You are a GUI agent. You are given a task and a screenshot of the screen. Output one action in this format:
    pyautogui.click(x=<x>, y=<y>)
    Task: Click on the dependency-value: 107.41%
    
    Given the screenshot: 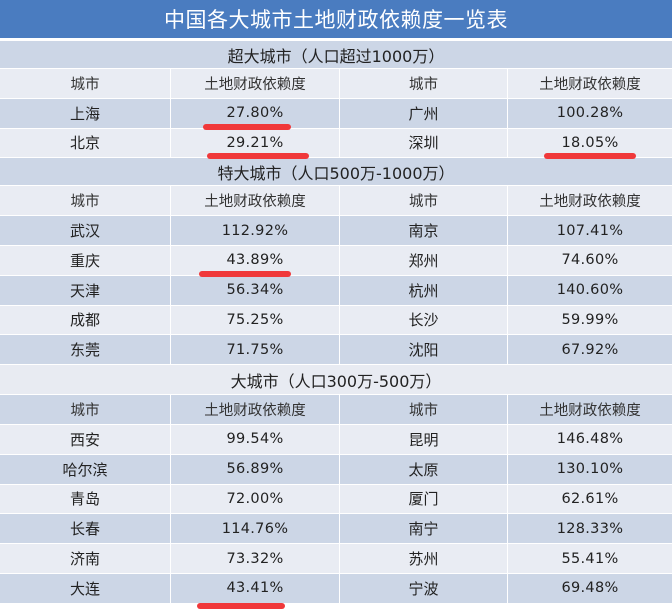 What is the action you would take?
    pyautogui.click(x=590, y=230)
    